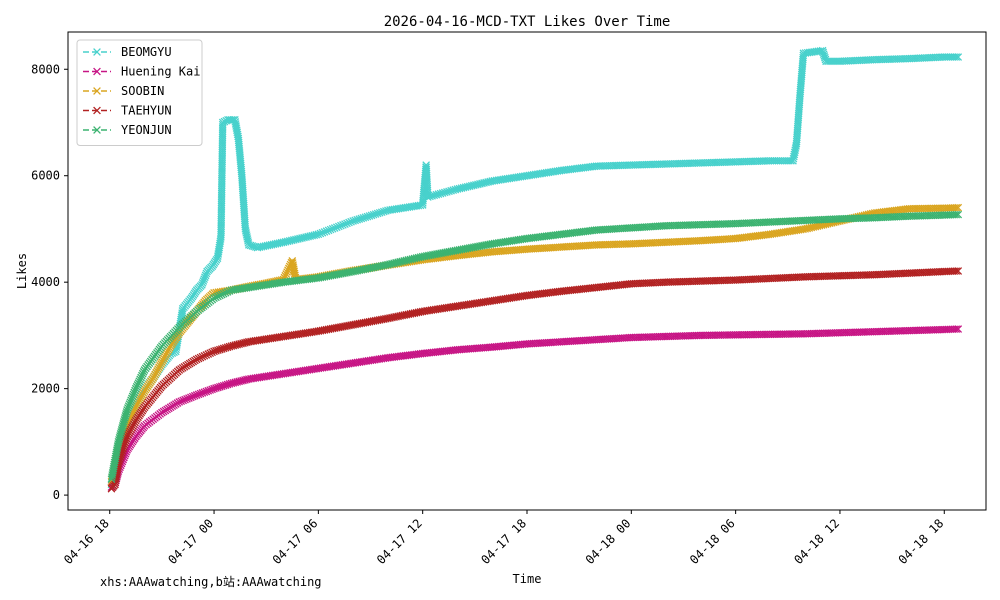 Image resolution: width=1000 pixels, height=600 pixels. I want to click on legend-item: YEONJUN, so click(127, 130).